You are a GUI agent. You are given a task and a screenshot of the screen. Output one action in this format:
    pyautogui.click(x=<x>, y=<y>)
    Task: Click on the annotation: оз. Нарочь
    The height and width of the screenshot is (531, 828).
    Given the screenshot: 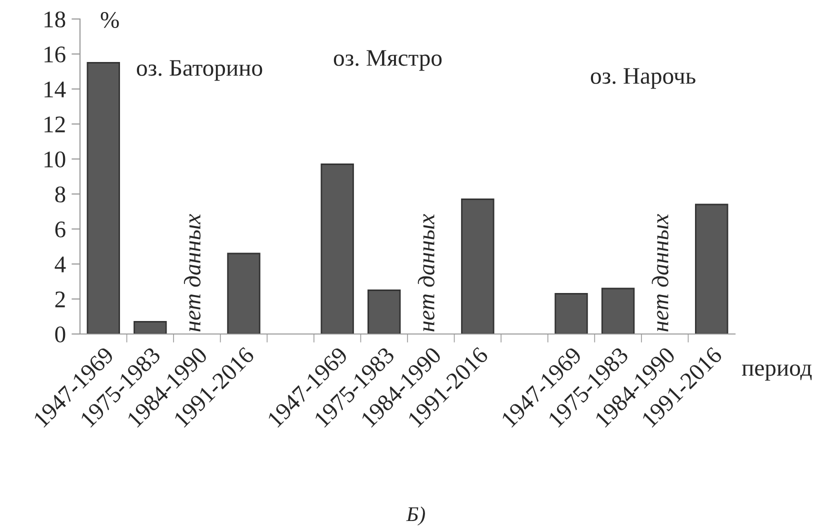 What is the action you would take?
    pyautogui.click(x=643, y=78)
    